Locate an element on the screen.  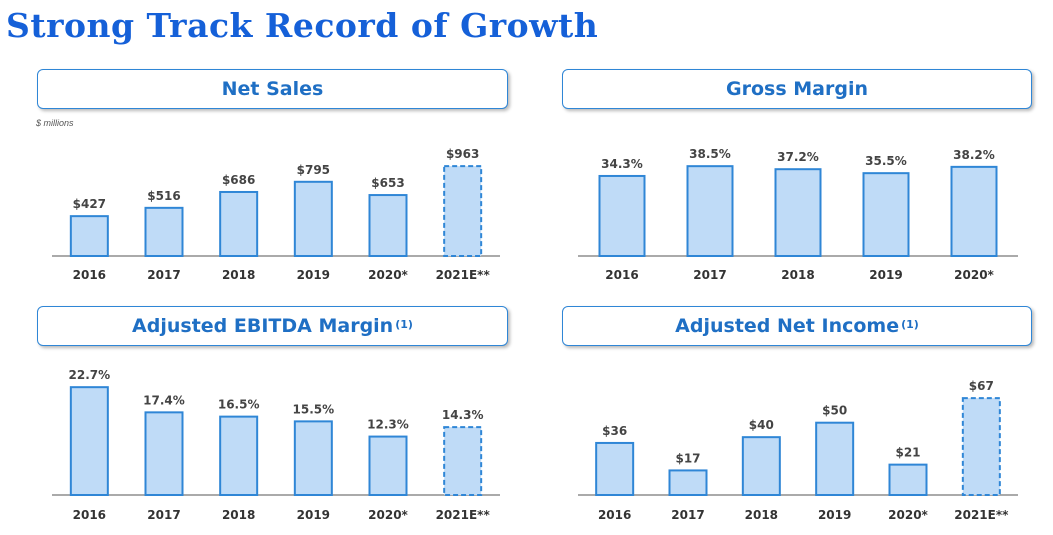
net-sales-bar-2018 is located at coordinates (239, 223).